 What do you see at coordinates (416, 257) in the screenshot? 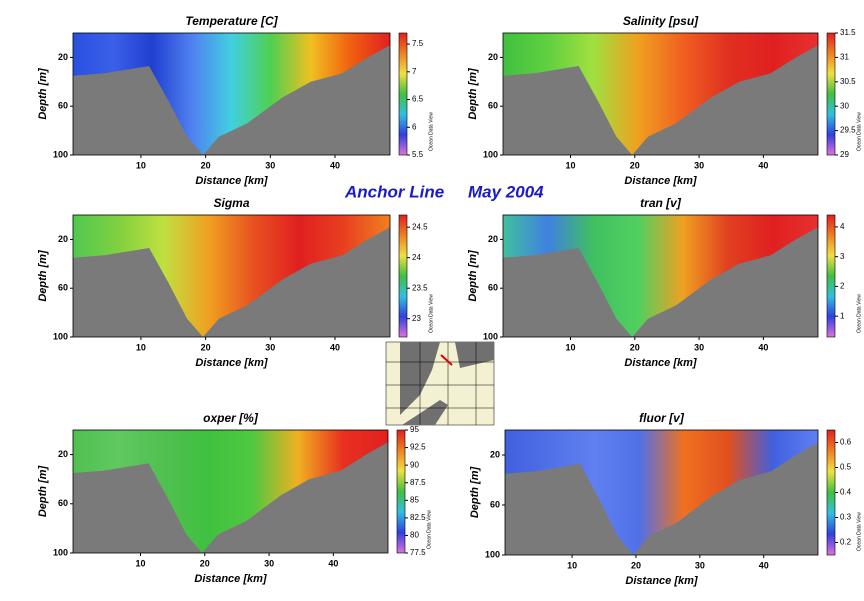
I see `colorbar-tick-label: 24` at bounding box center [416, 257].